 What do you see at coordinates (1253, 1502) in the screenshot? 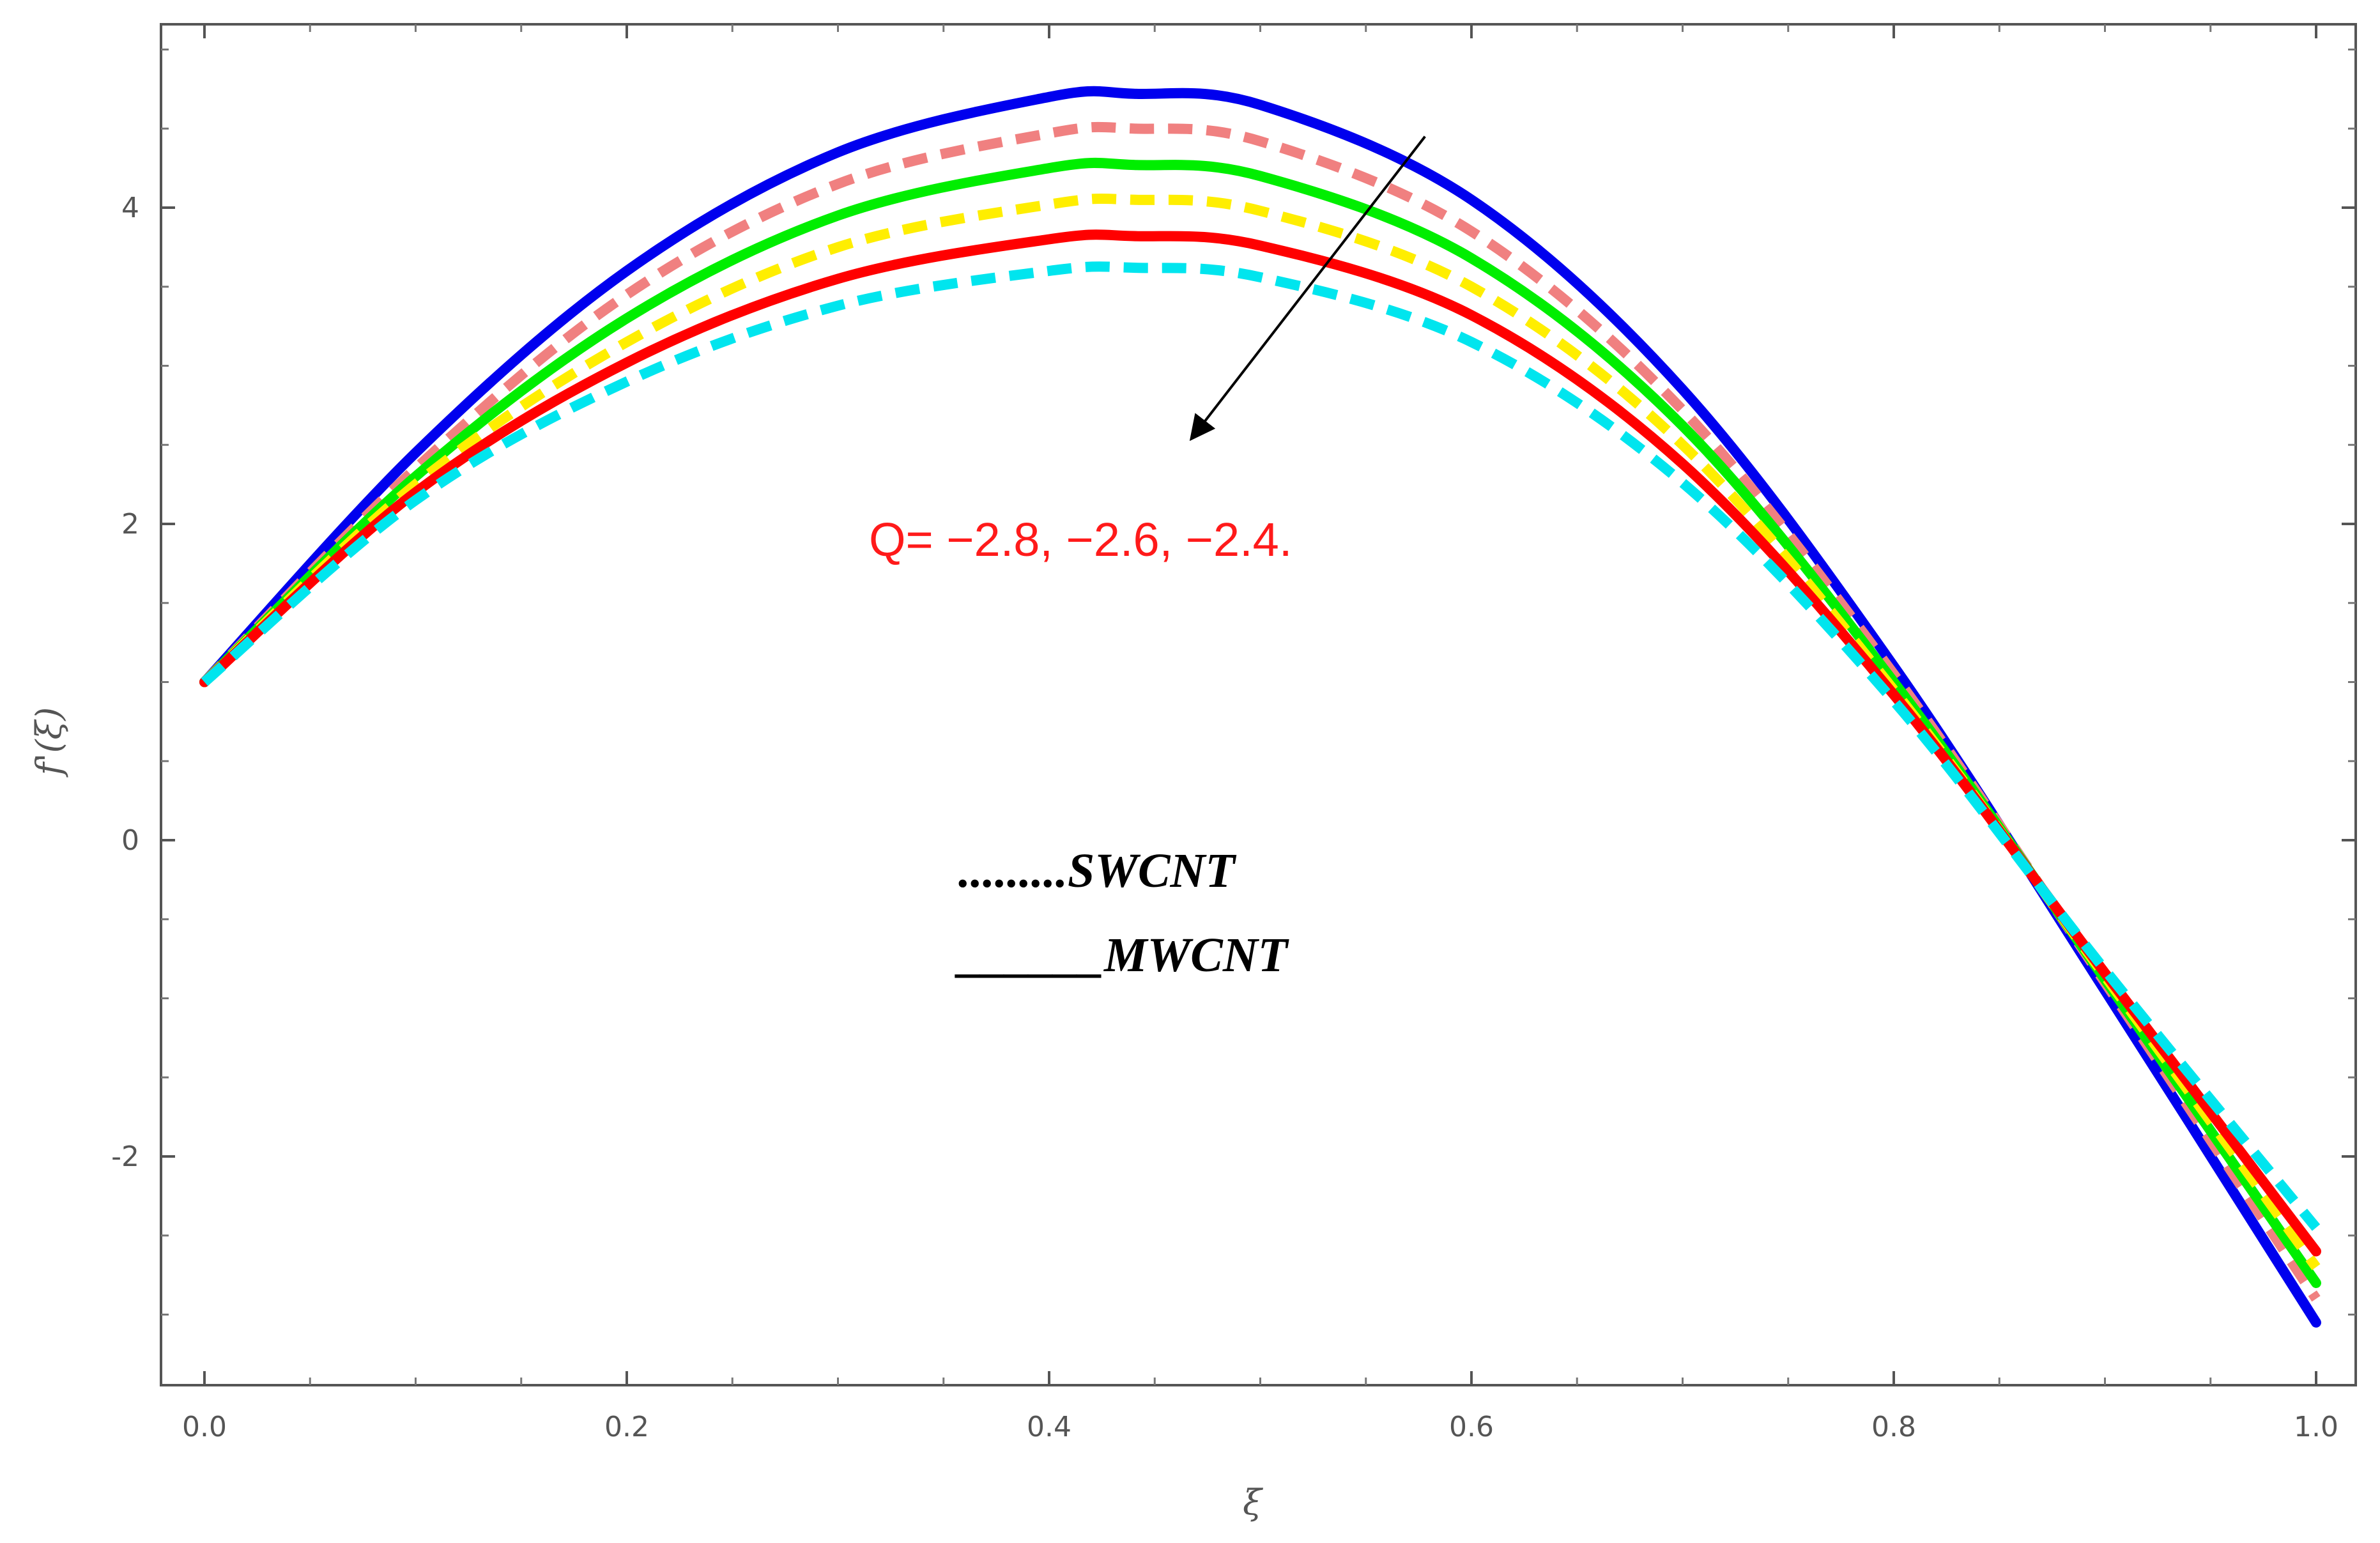
I see `x-axis-label: ξ` at bounding box center [1253, 1502].